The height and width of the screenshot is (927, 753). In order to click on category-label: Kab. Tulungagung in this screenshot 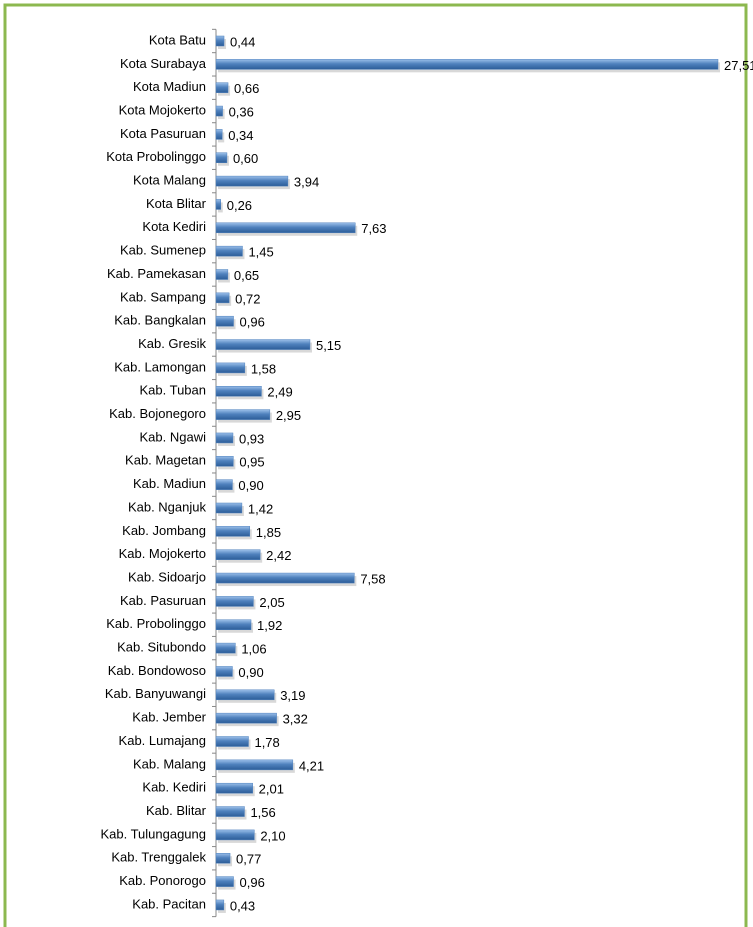, I will do `click(153, 833)`.